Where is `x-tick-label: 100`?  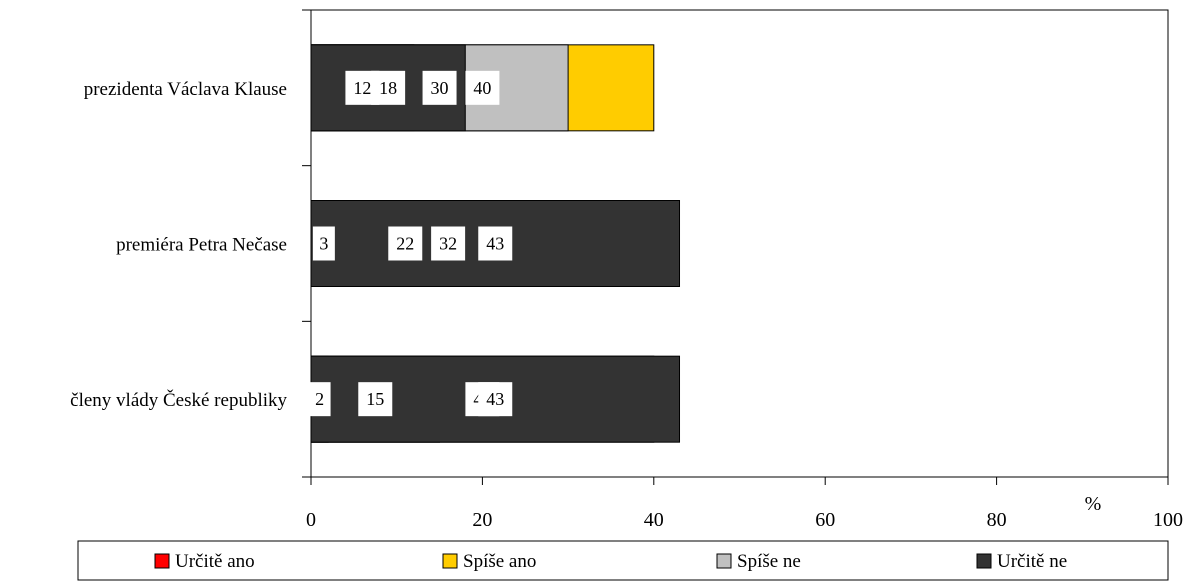 x-tick-label: 100 is located at coordinates (1168, 520).